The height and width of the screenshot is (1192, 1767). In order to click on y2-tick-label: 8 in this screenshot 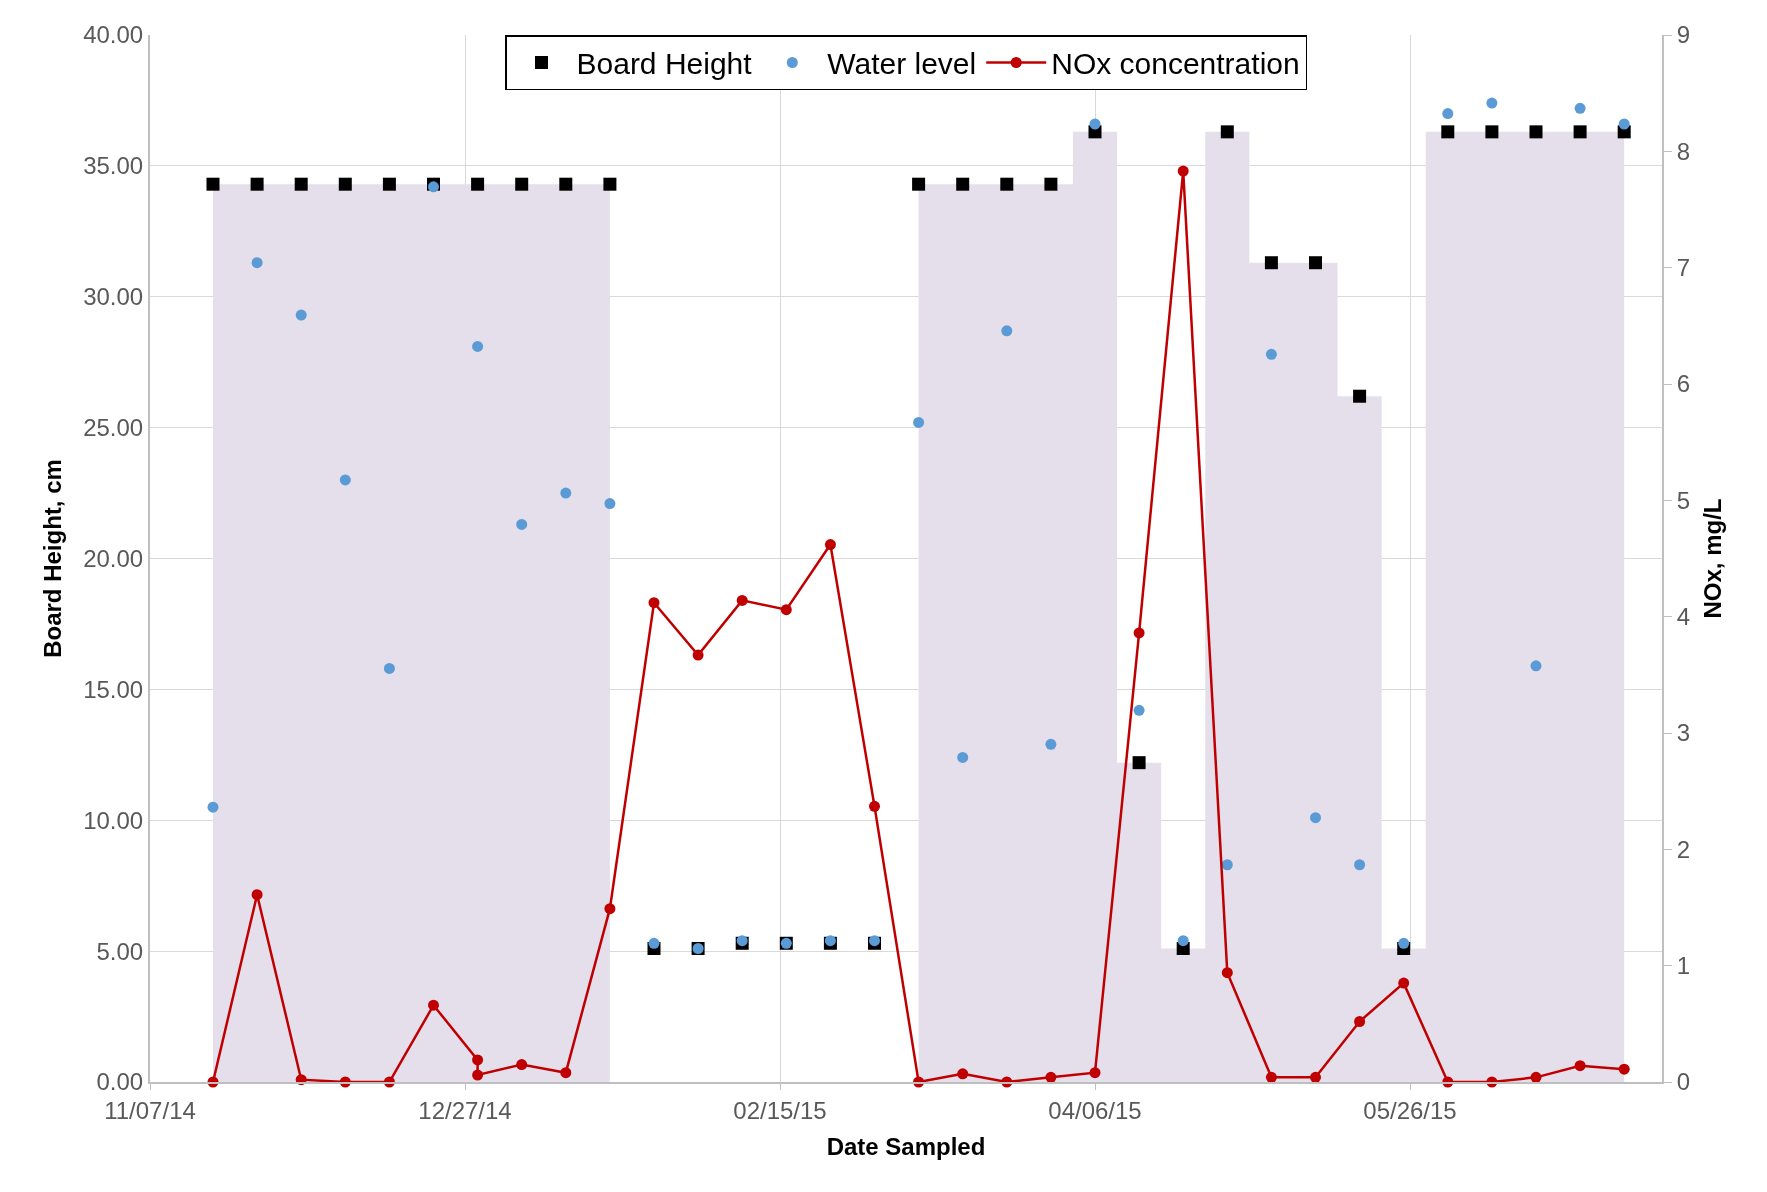, I will do `click(1683, 151)`.